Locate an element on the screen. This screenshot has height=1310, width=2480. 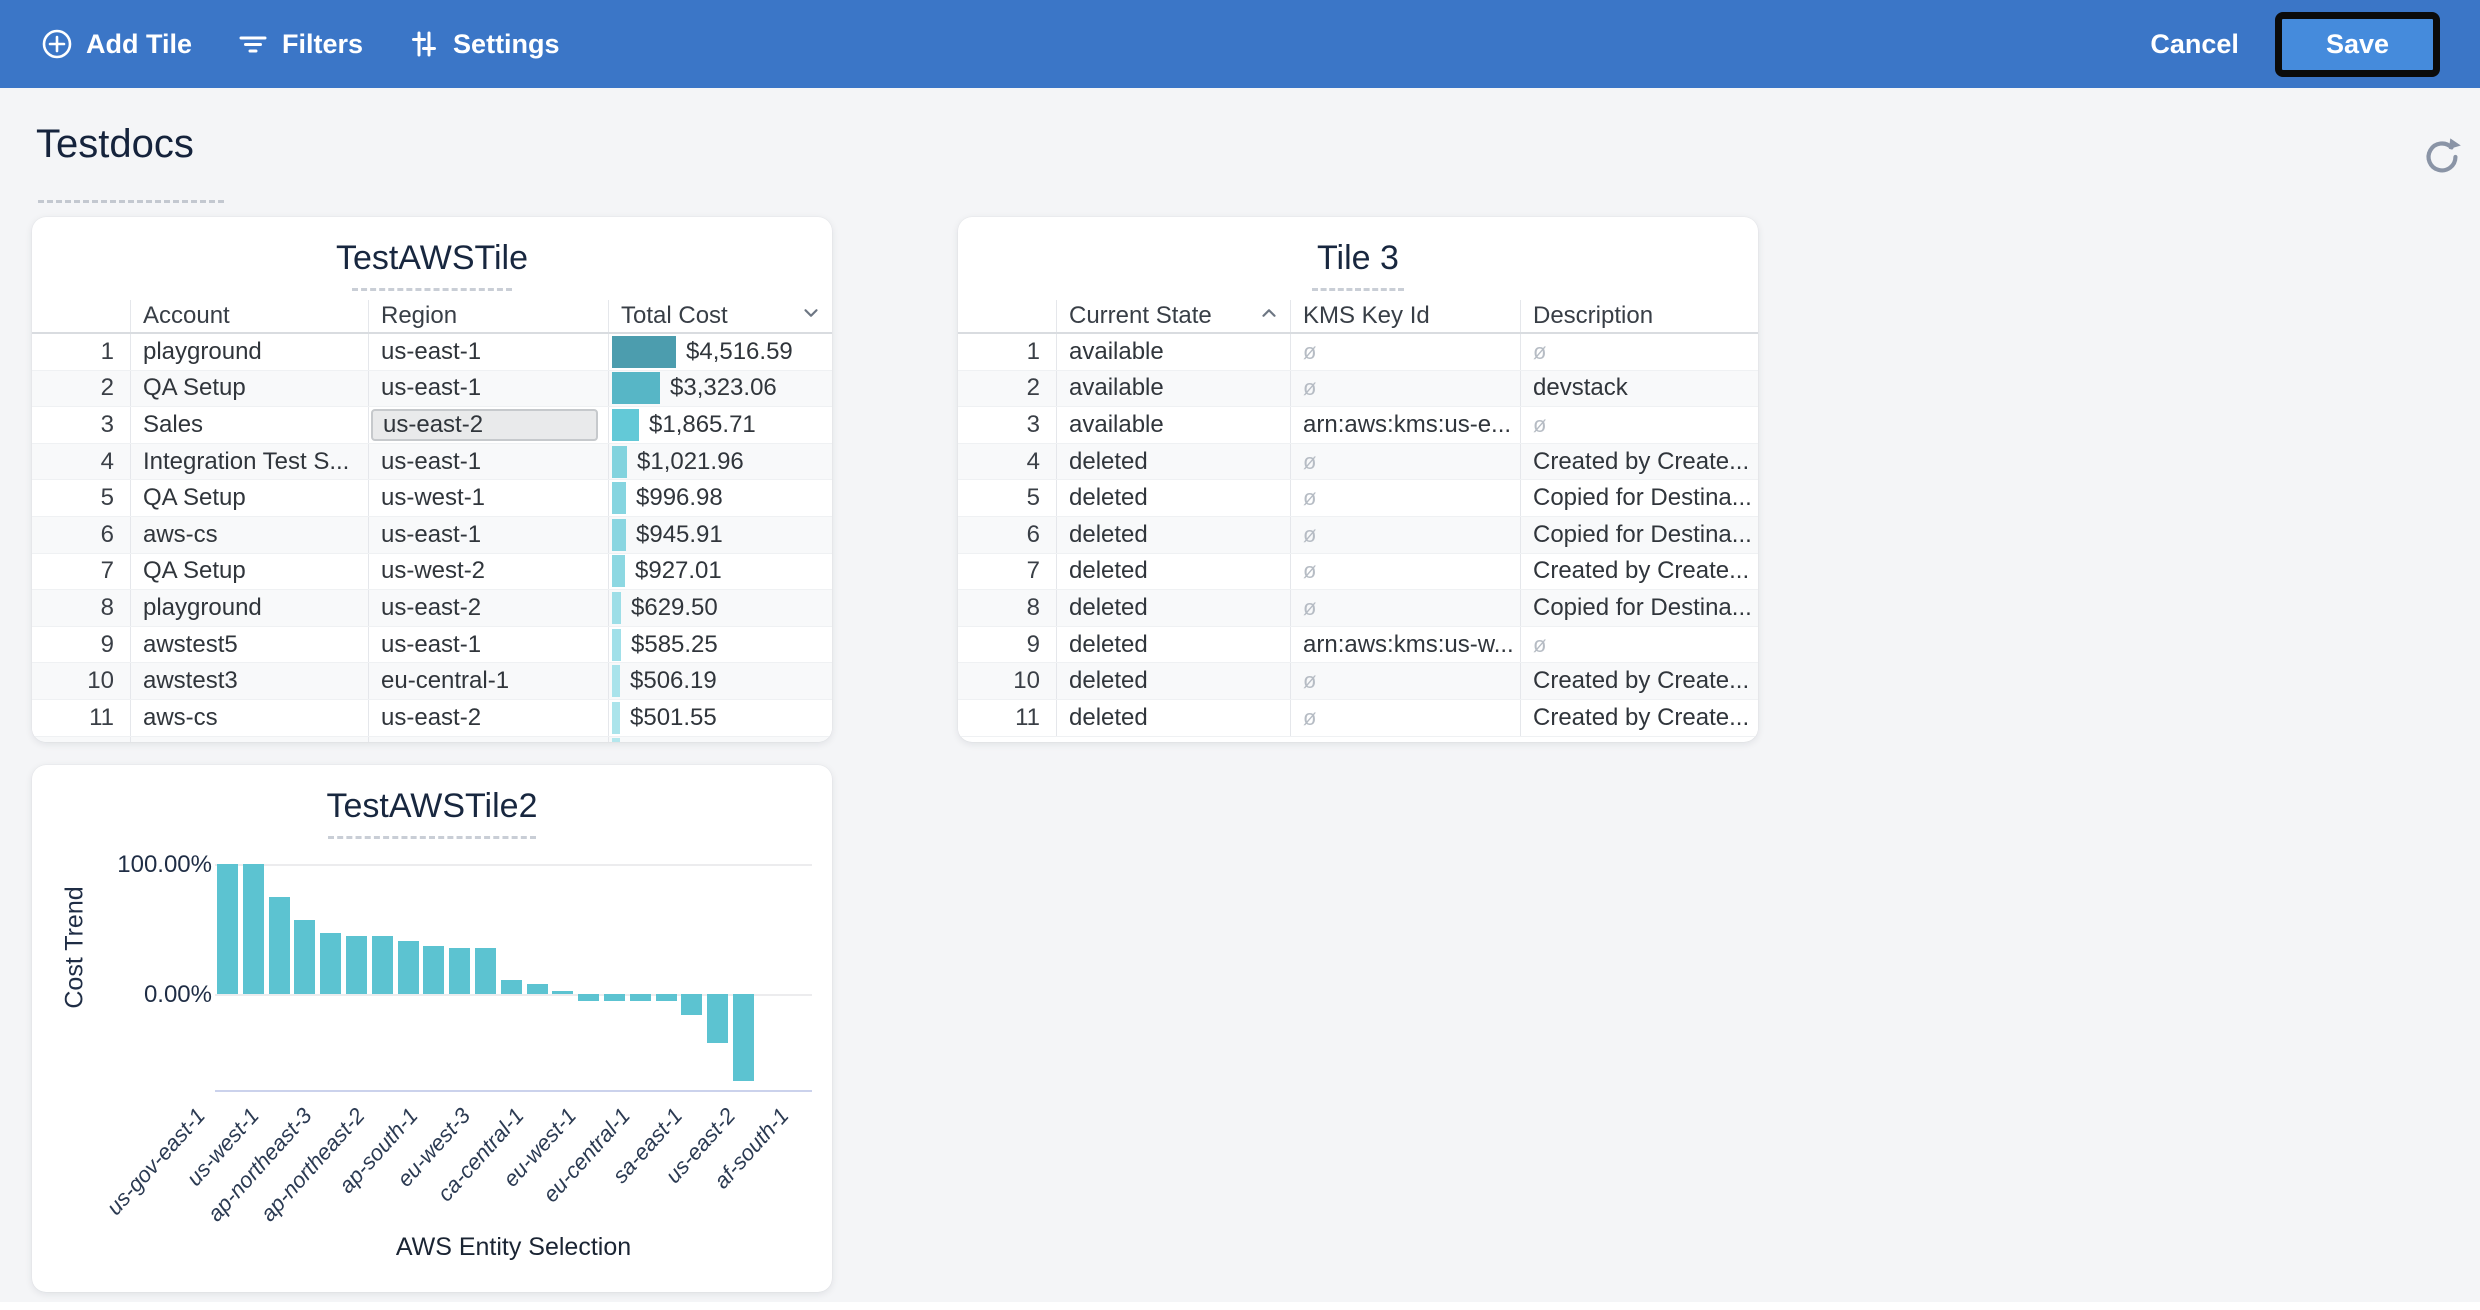
table-row: 4 Integration Test S... us-east-1 $1,021.96 is located at coordinates (432, 462).